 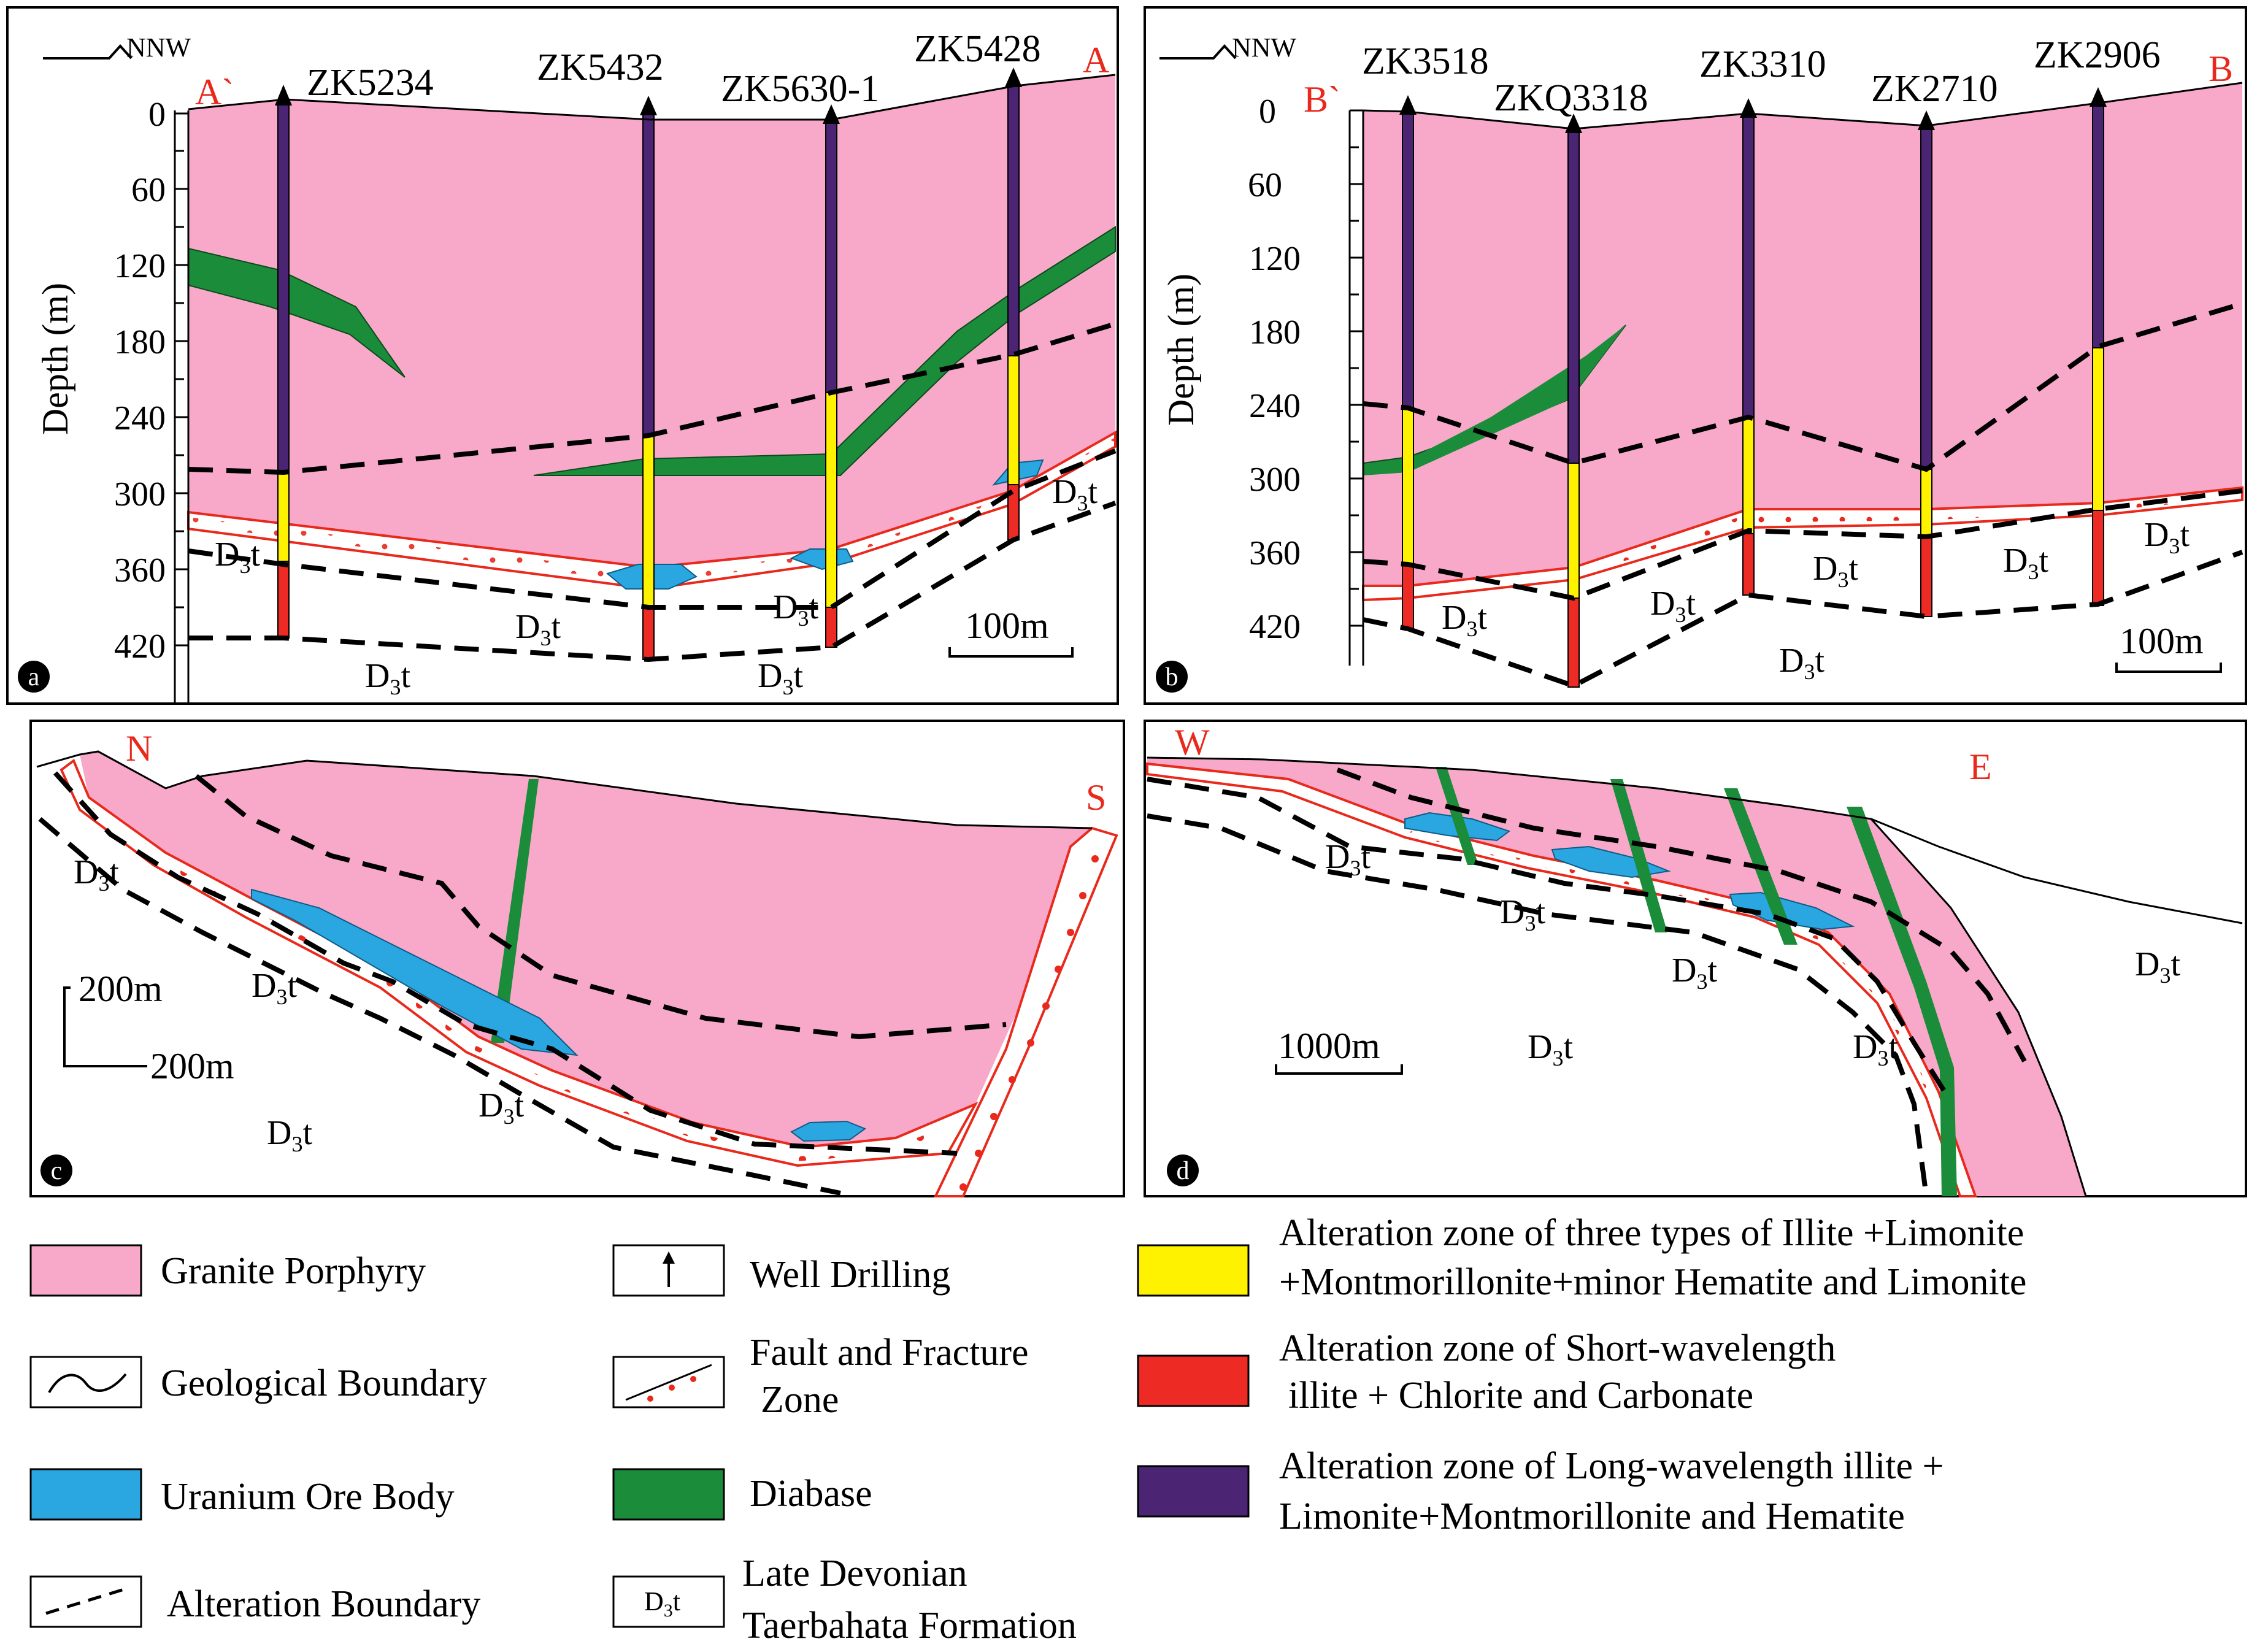 What do you see at coordinates (1265, 185) in the screenshot?
I see `tick-label: 60` at bounding box center [1265, 185].